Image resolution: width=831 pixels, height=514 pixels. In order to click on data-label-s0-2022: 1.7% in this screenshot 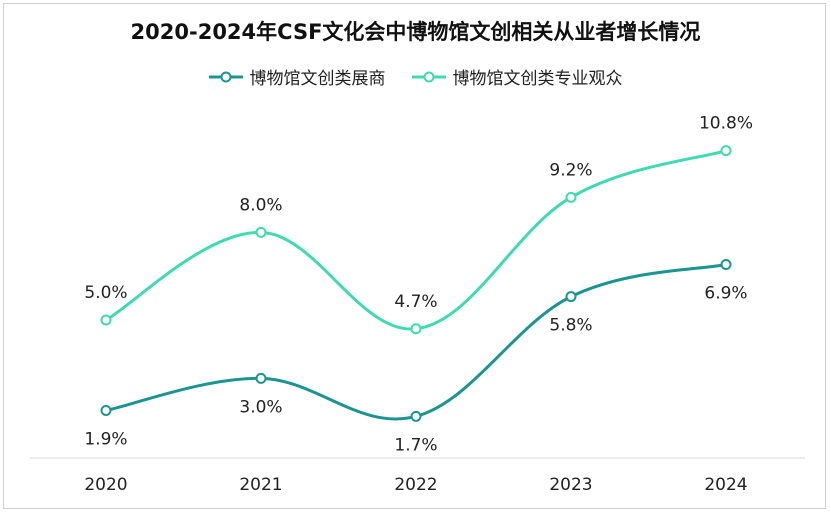, I will do `click(415, 445)`.